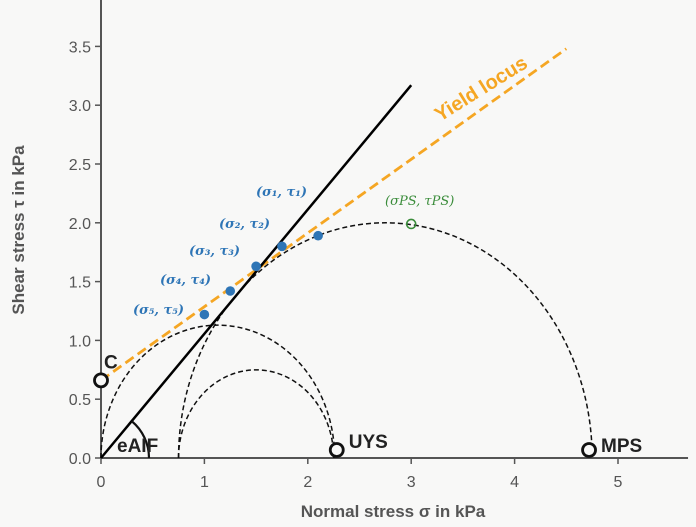  Describe the element at coordinates (101, 482) in the screenshot. I see `x-tick-label: 0` at that location.